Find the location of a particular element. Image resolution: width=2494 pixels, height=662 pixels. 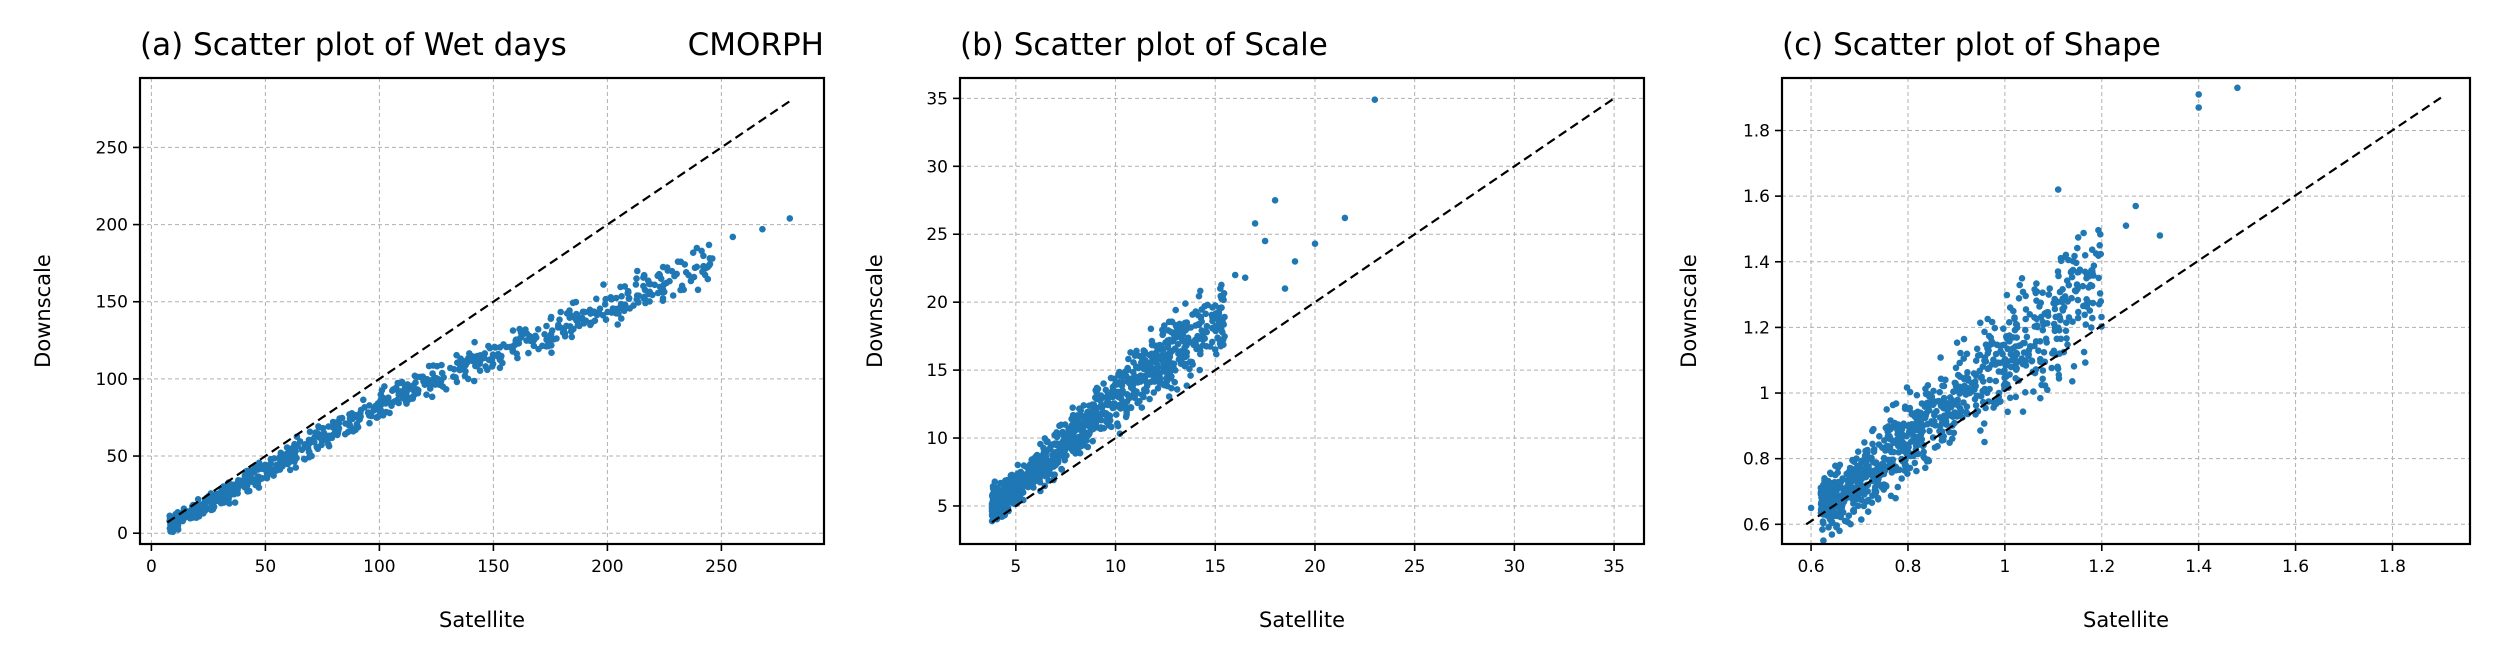

panel-title: (a) Scatter plot of Wet days is located at coordinates (353, 45).